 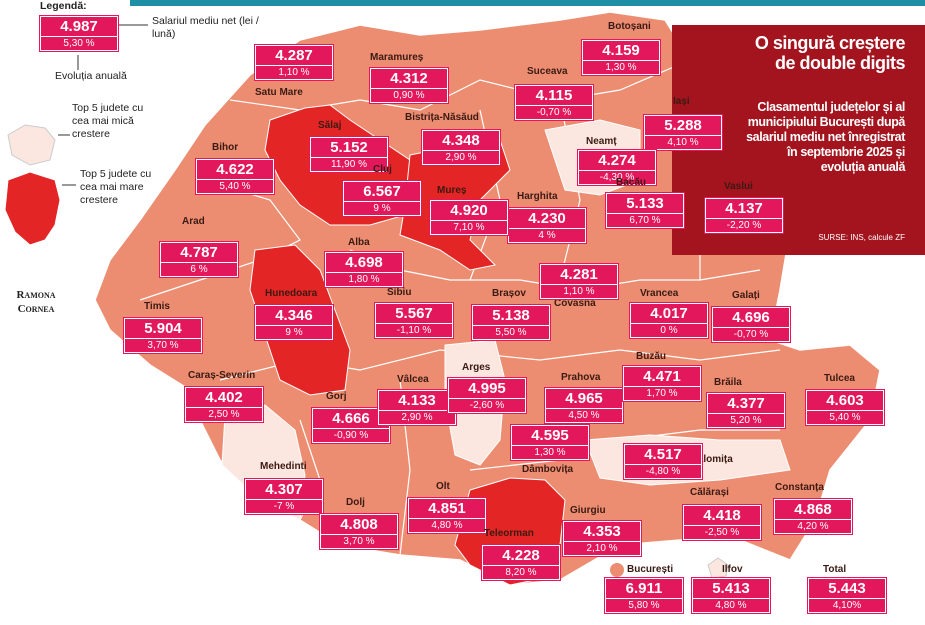 What do you see at coordinates (621, 57) in the screenshot?
I see `county-box: 4.159 1,30 %` at bounding box center [621, 57].